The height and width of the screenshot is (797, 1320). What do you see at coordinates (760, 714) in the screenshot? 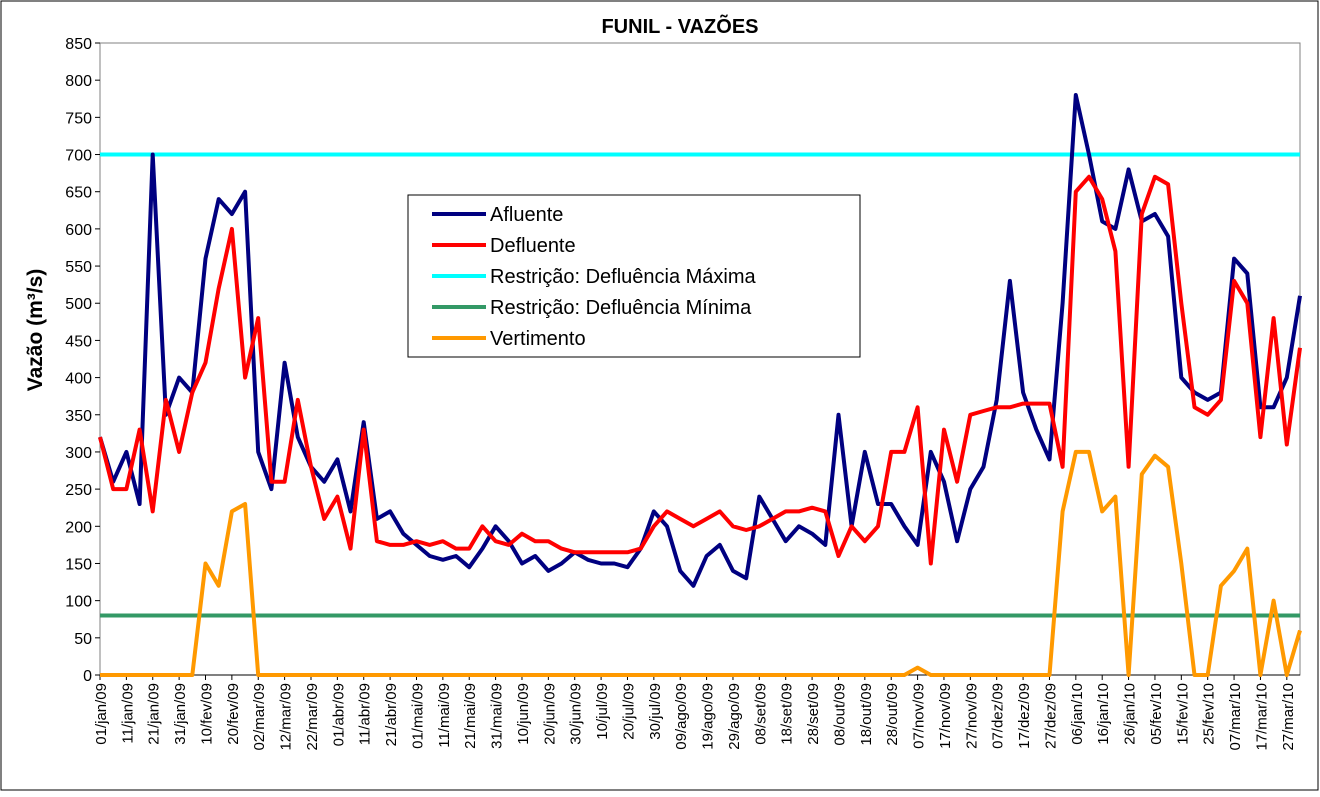
I see `x-tick-label: 08/set/09` at bounding box center [760, 714].